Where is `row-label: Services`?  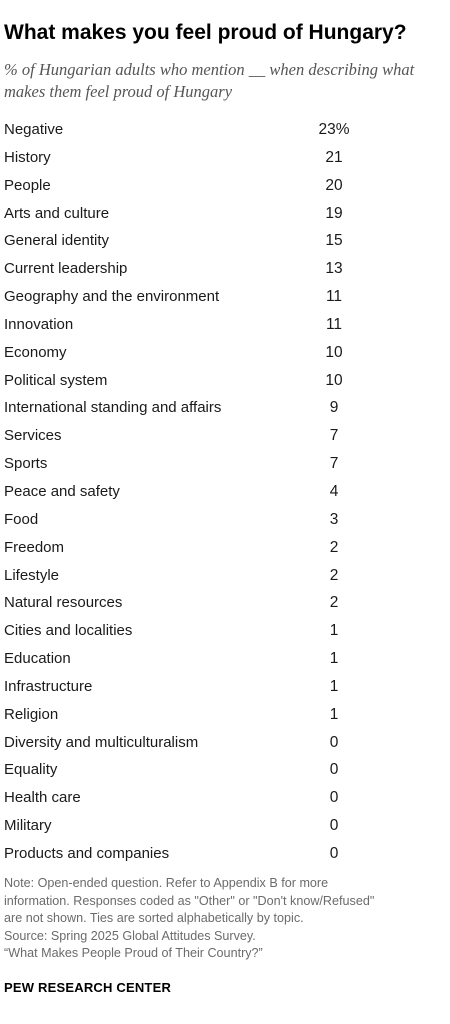
row-label: Services is located at coordinates (33, 436).